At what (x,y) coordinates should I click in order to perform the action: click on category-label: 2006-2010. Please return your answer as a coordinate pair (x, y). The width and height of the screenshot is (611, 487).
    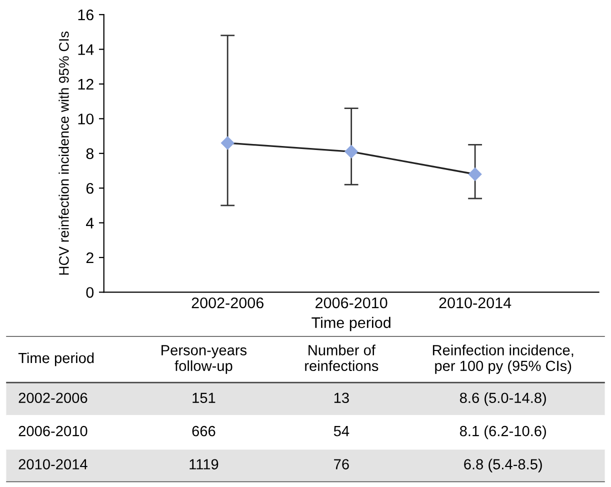
    Looking at the image, I should click on (53, 431).